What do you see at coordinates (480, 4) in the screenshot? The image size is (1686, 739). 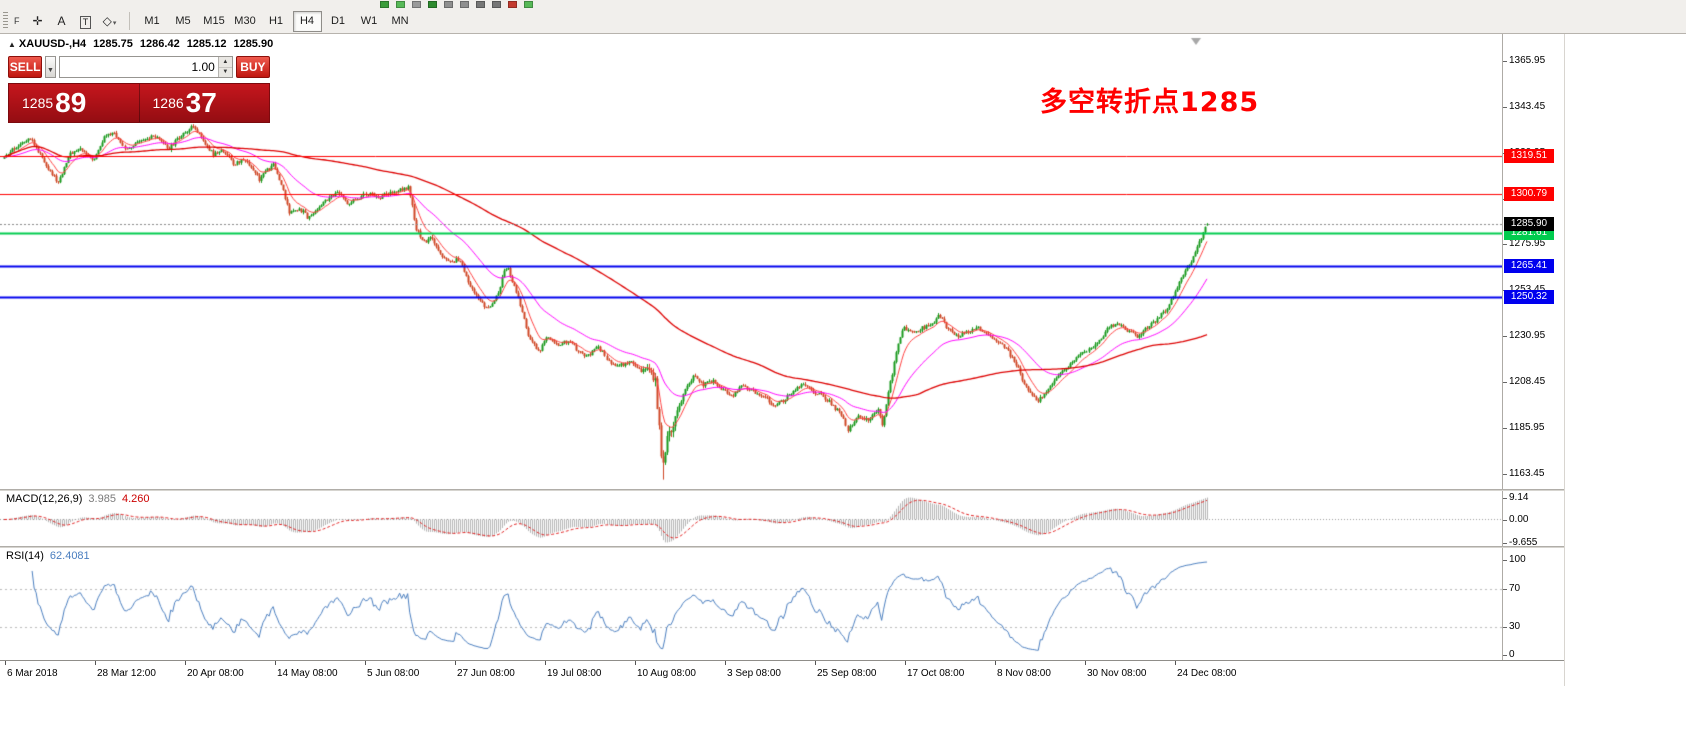 I see `zoom-in-icon` at bounding box center [480, 4].